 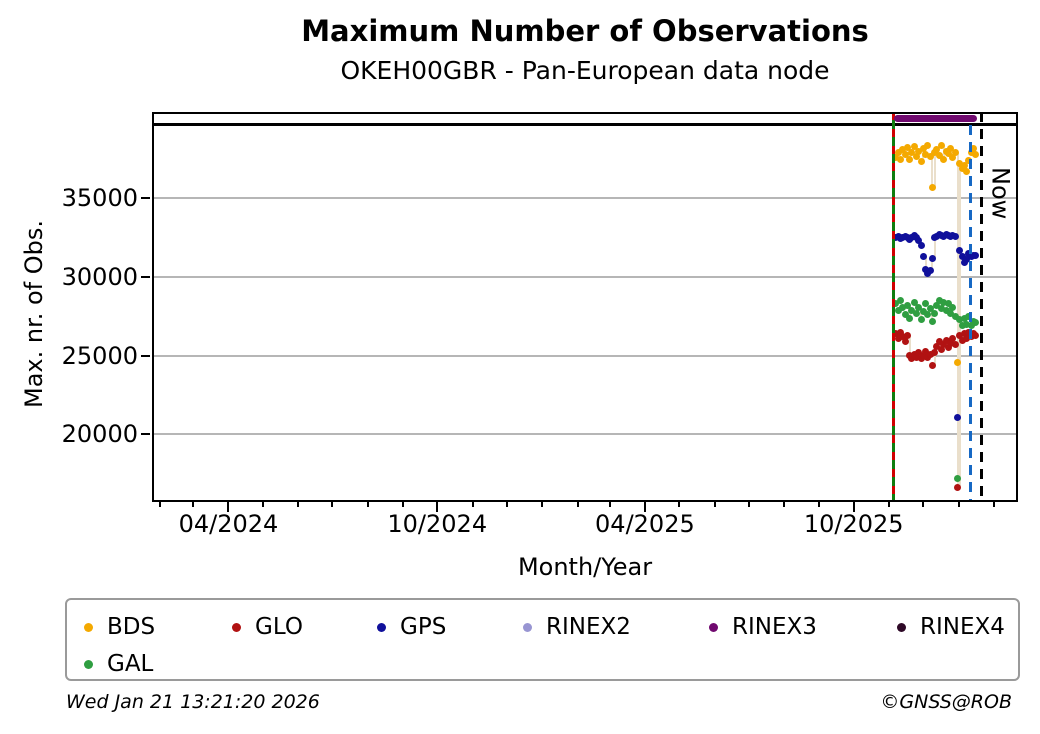 I want to click on y-axis-label: Max. nr. of Obs., so click(x=34, y=314).